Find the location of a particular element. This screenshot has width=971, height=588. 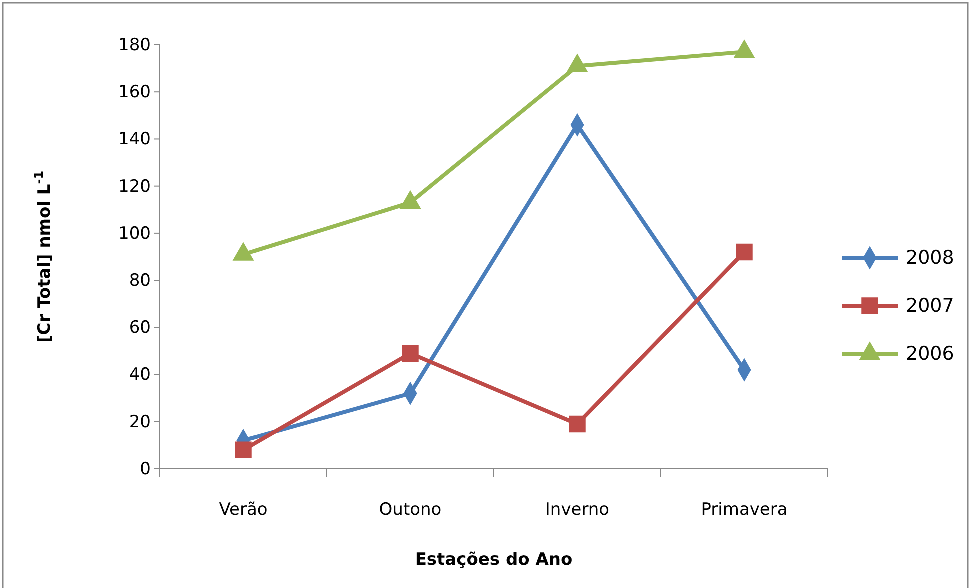

y-tick-label: 60 is located at coordinates (140, 328).